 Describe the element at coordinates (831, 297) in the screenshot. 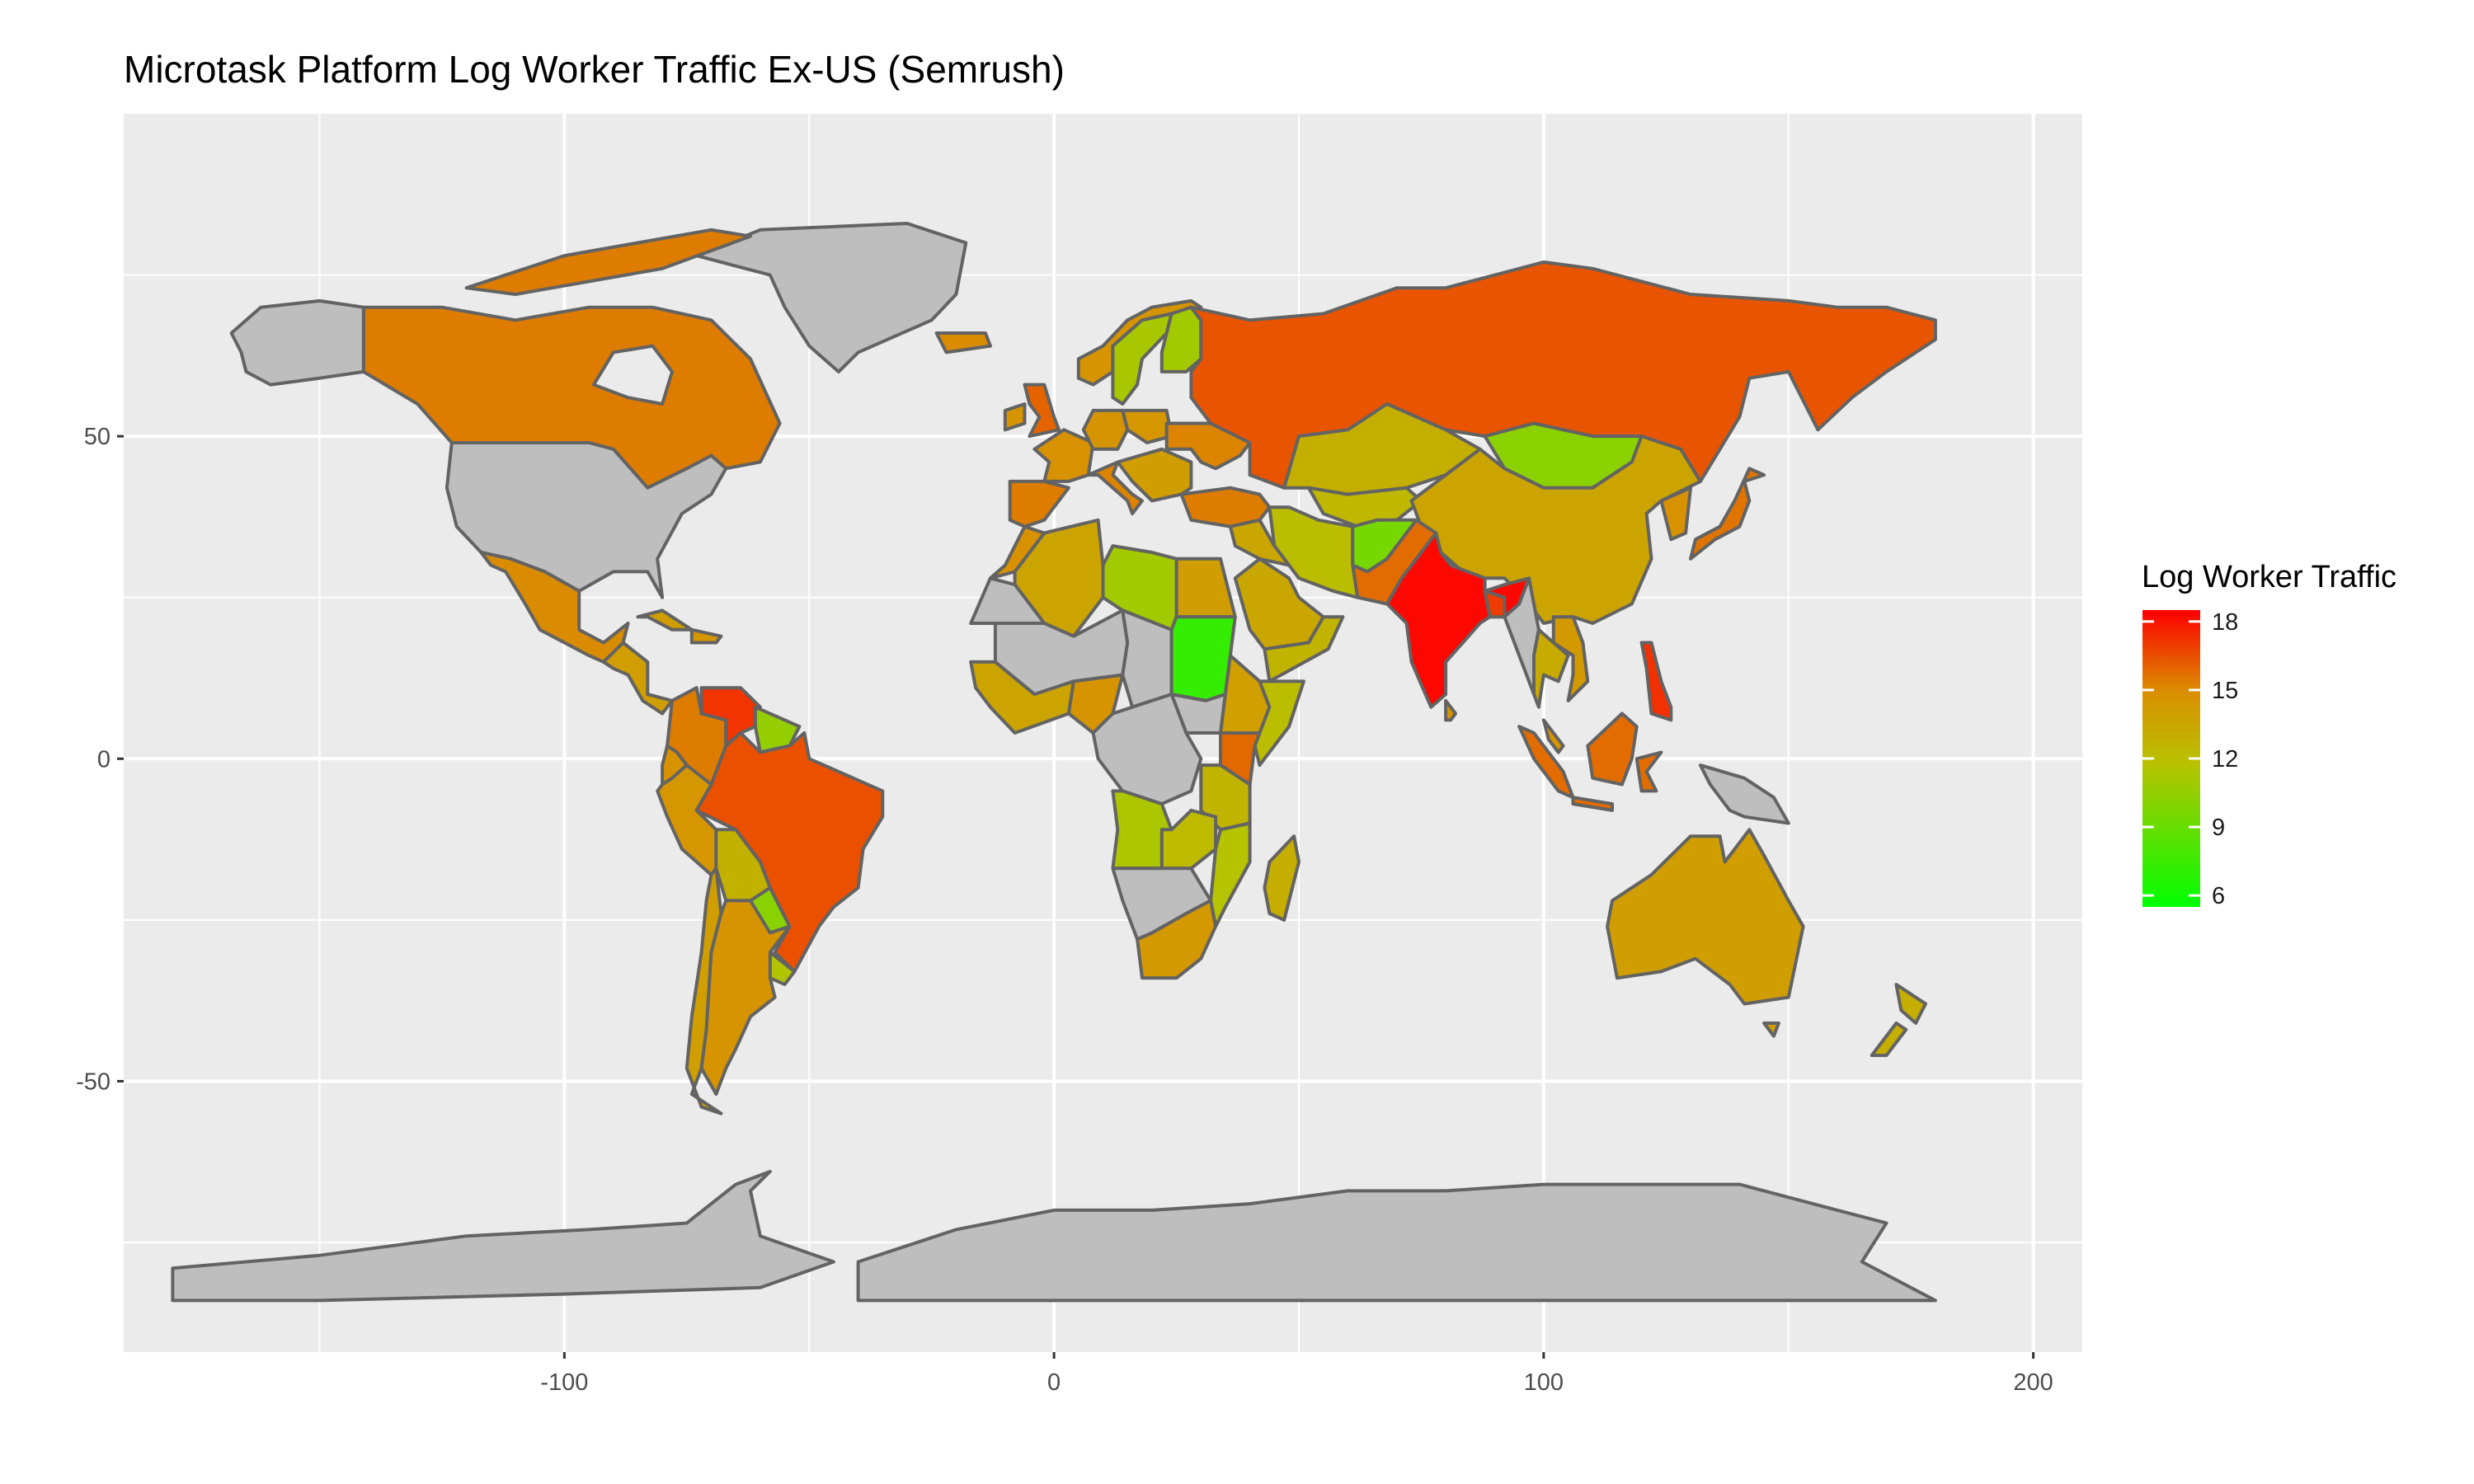

I see `region-greenland` at that location.